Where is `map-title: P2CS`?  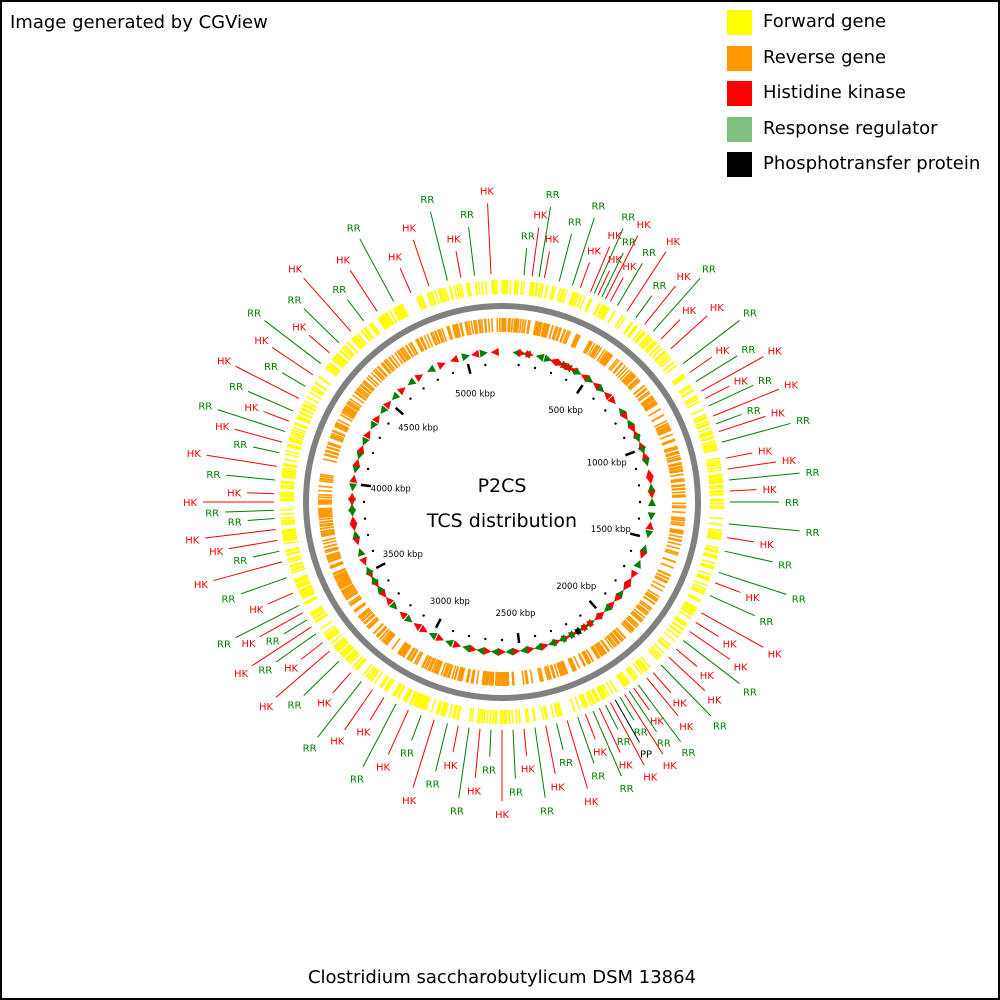 map-title: P2CS is located at coordinates (502, 486).